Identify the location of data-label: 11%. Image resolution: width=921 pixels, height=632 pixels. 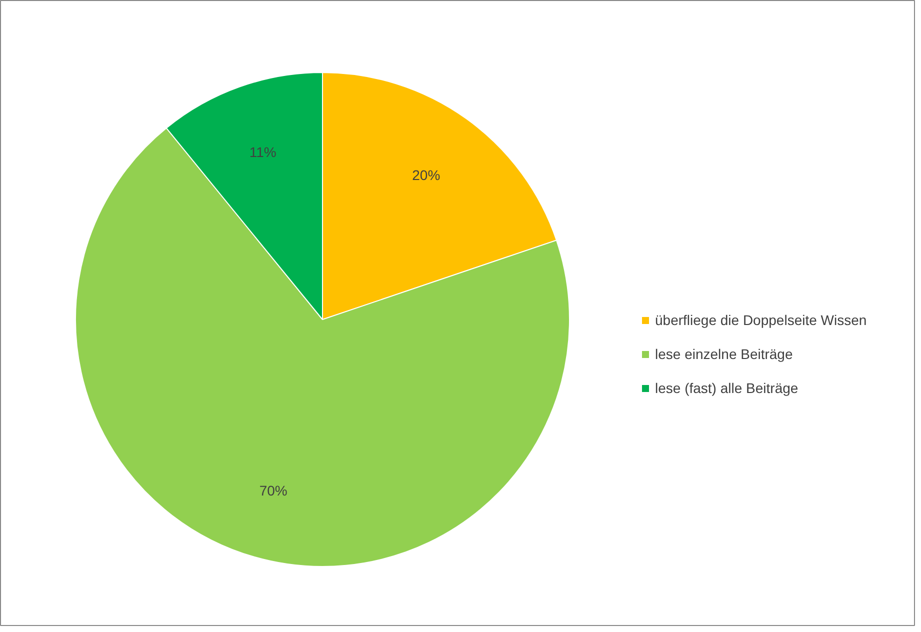
(262, 152).